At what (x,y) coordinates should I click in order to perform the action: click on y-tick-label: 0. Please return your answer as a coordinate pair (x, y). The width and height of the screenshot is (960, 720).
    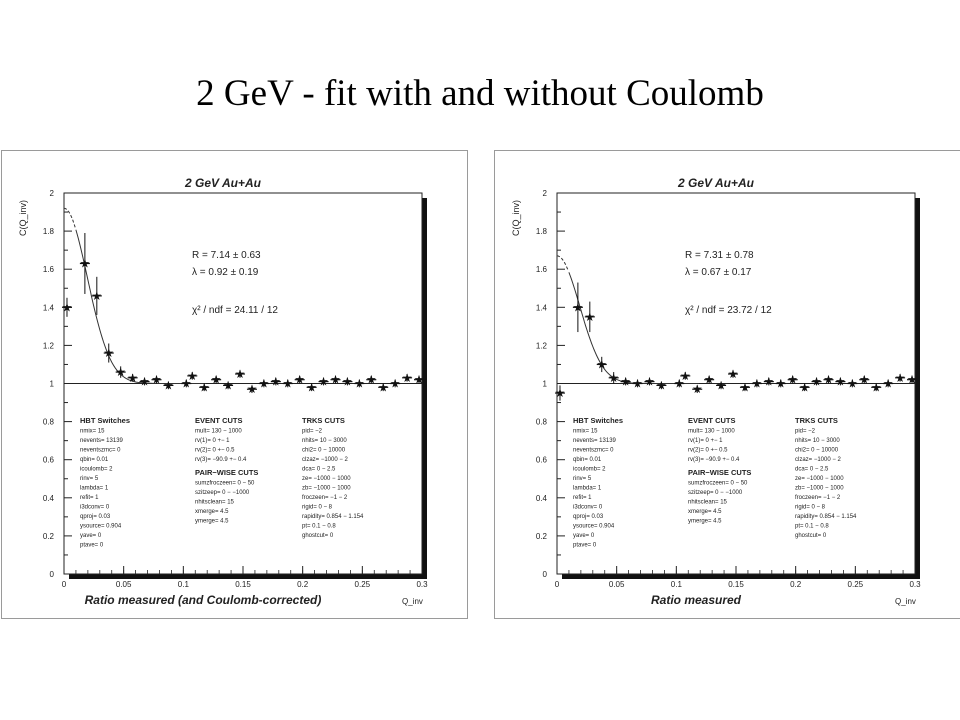
    Looking at the image, I should click on (545, 574).